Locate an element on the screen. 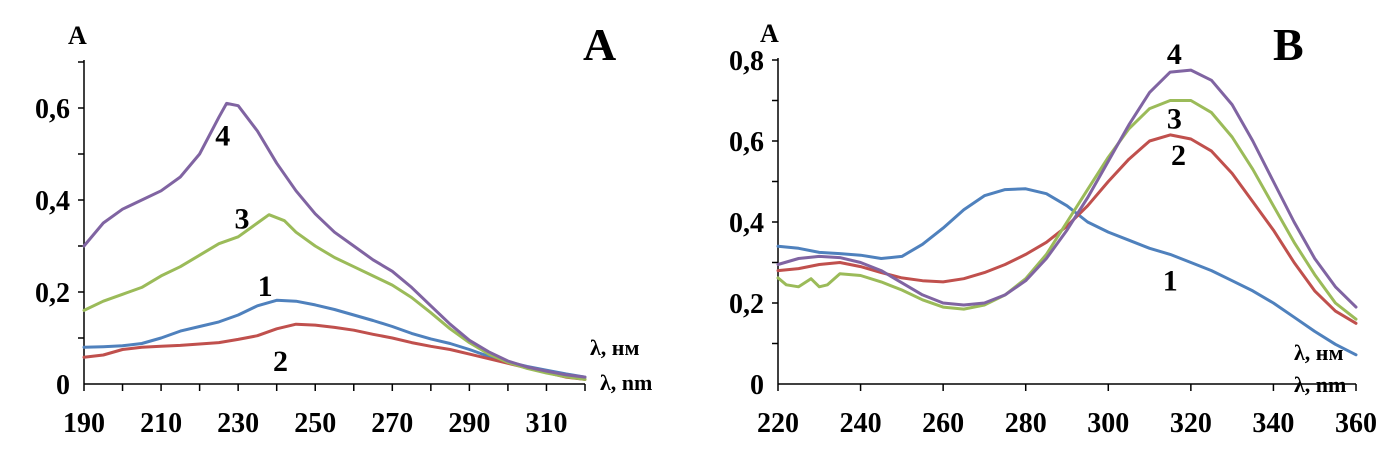 This screenshot has width=1384, height=458. panel-b-curve-label-2: 2 is located at coordinates (1178, 155).